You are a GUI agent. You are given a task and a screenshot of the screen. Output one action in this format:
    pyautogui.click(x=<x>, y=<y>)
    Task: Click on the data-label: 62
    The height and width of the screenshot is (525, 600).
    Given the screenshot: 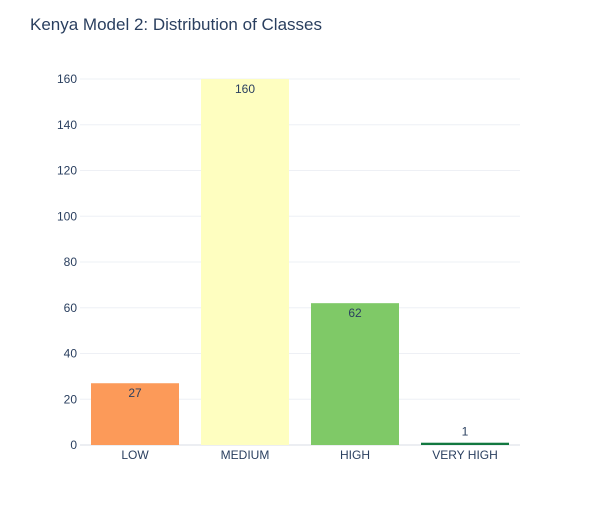 What is the action you would take?
    pyautogui.click(x=355, y=313)
    